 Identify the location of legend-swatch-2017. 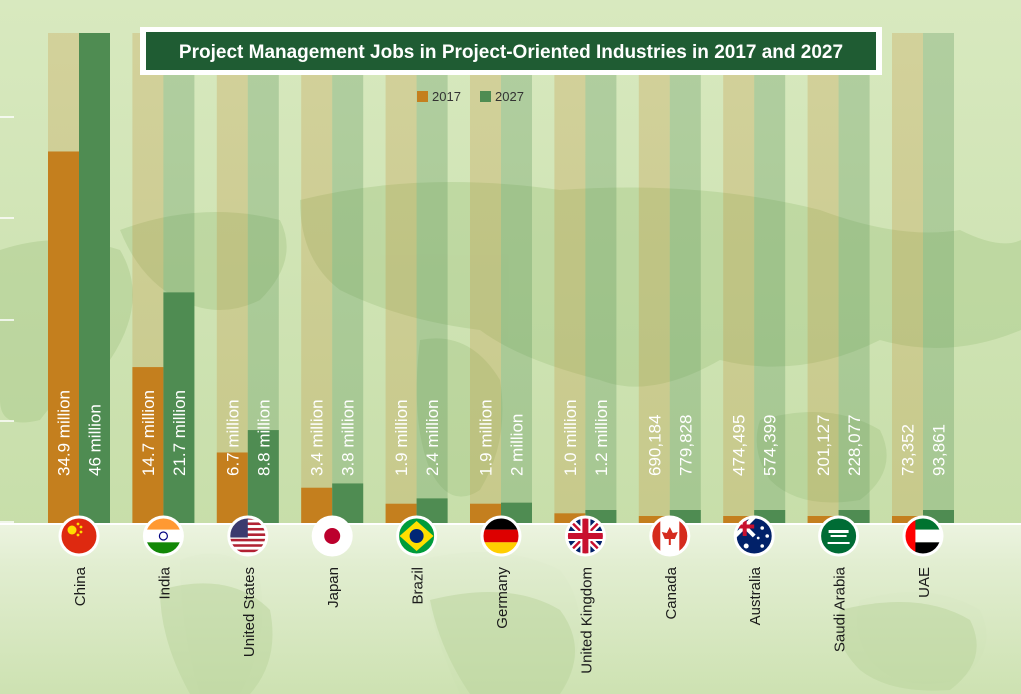
(422, 96).